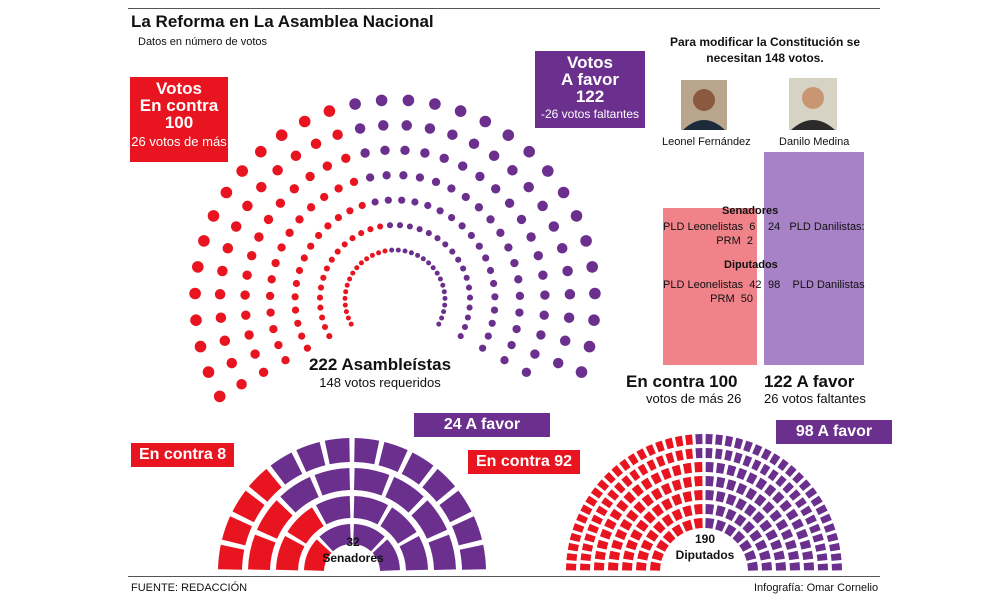 The height and width of the screenshot is (600, 1000). Describe the element at coordinates (203, 42) in the screenshot. I see `page-subtitle: Datos en número de votos` at that location.